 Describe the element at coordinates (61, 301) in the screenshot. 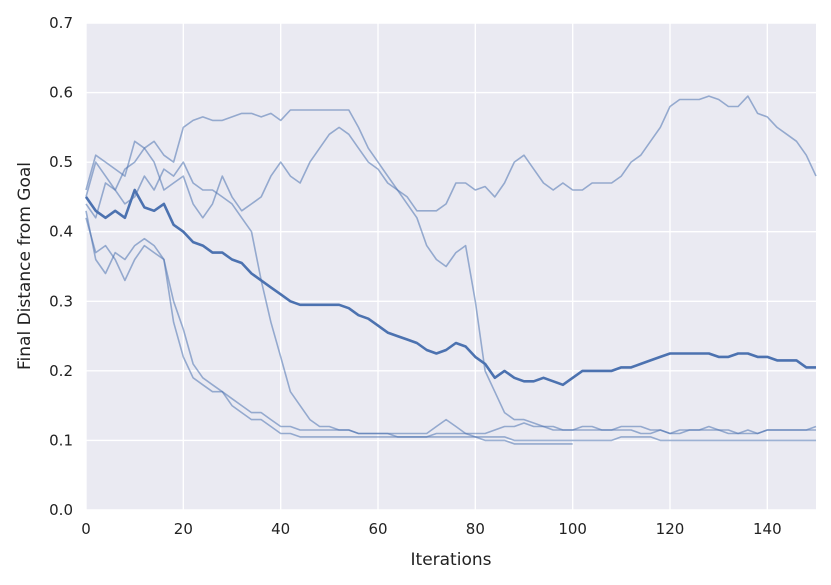

I see `y-tick-label: 0.3` at that location.